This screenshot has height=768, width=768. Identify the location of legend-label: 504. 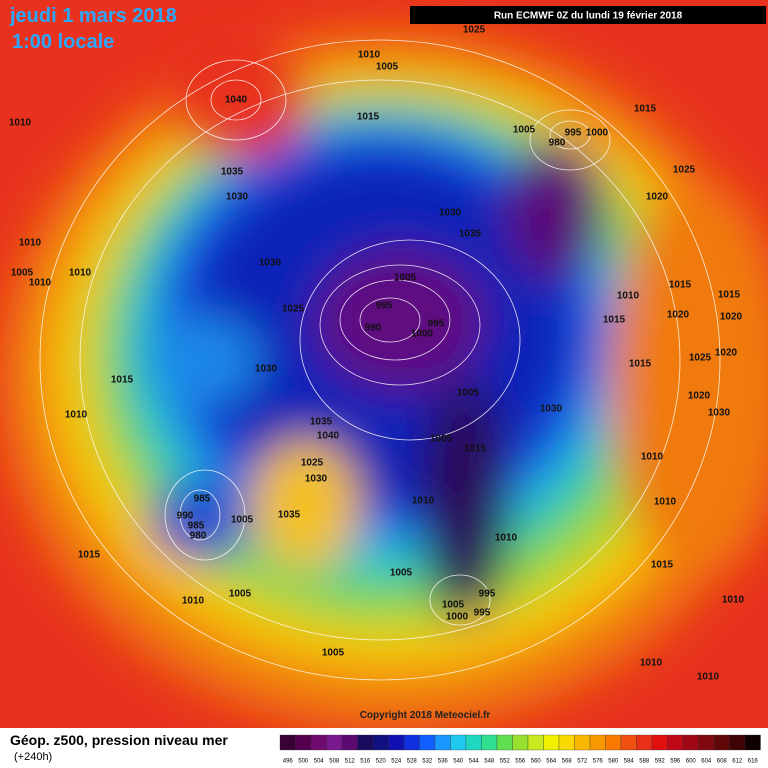
(319, 762).